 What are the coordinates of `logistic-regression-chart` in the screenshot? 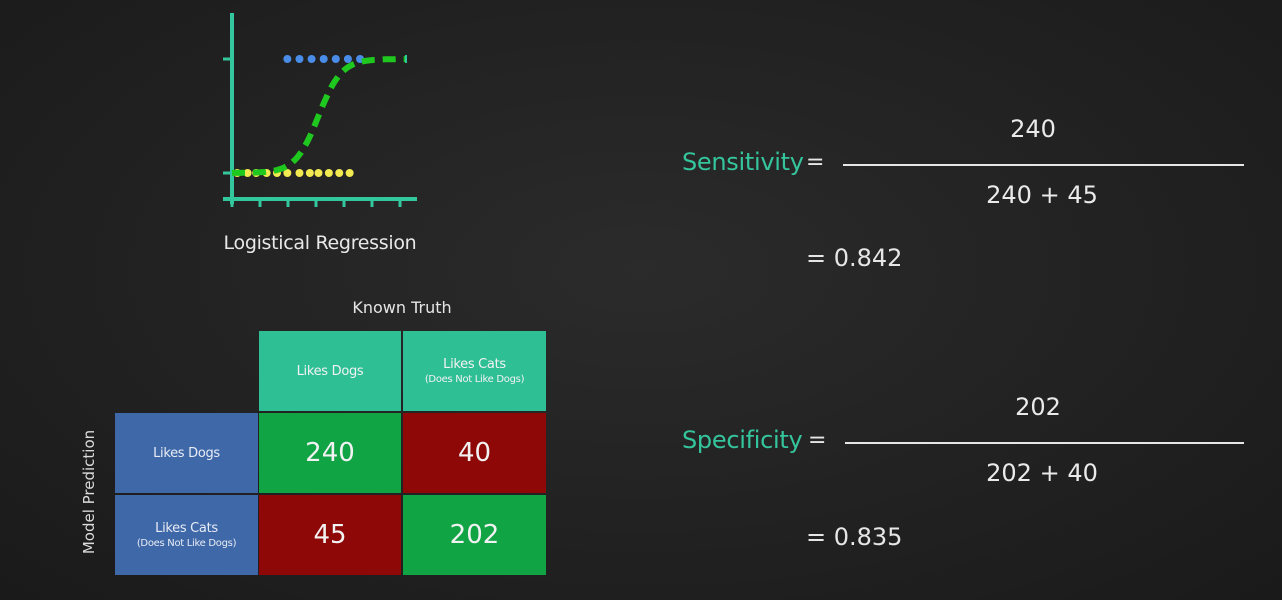 It's located at (320, 110).